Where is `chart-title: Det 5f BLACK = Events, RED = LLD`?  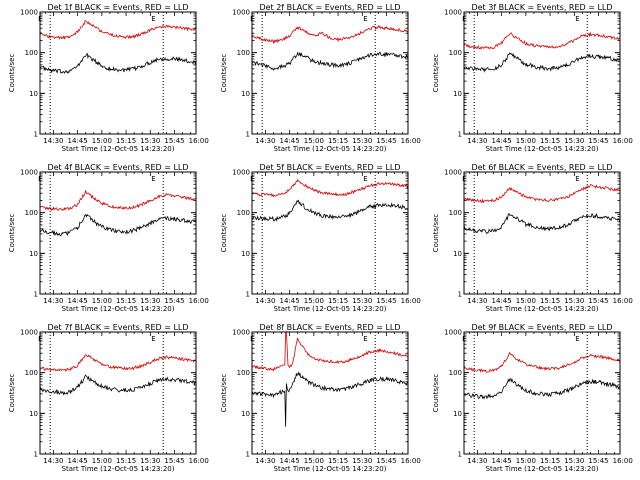
chart-title: Det 5f BLACK = Events, RED = LLD is located at coordinates (329, 167).